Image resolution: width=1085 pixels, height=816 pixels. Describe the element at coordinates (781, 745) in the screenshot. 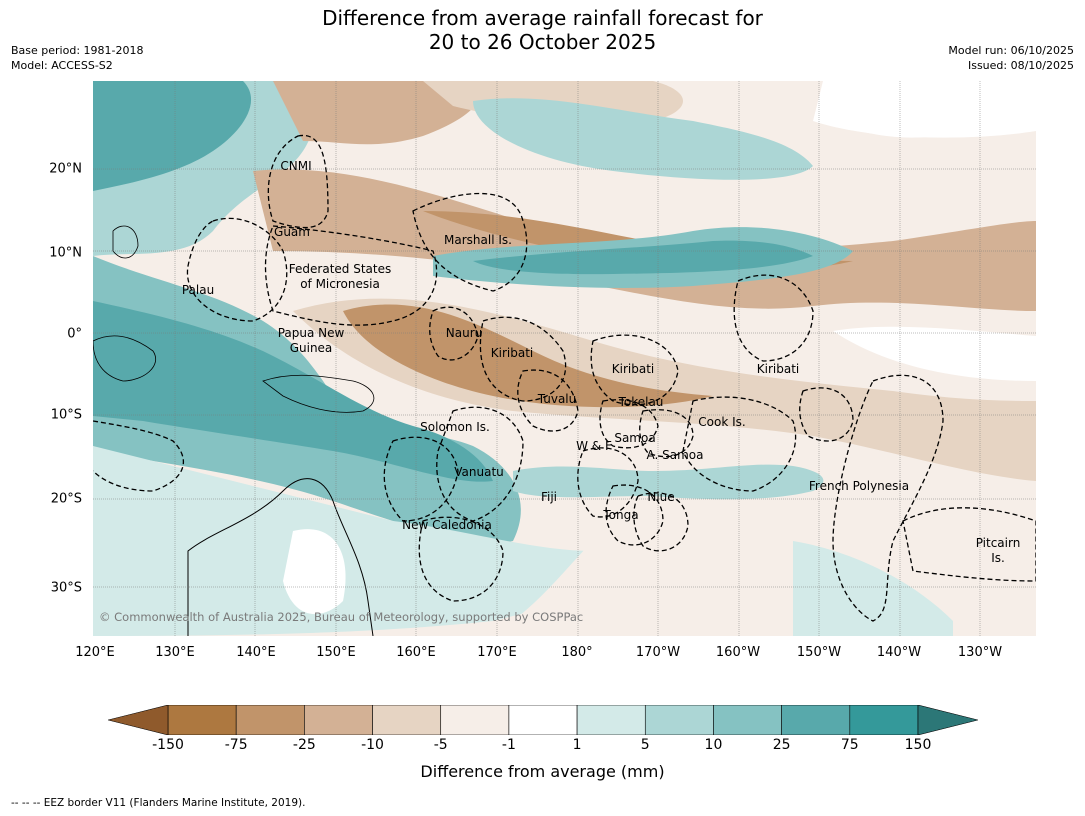

I see `colorbar-tick-label: 25` at that location.